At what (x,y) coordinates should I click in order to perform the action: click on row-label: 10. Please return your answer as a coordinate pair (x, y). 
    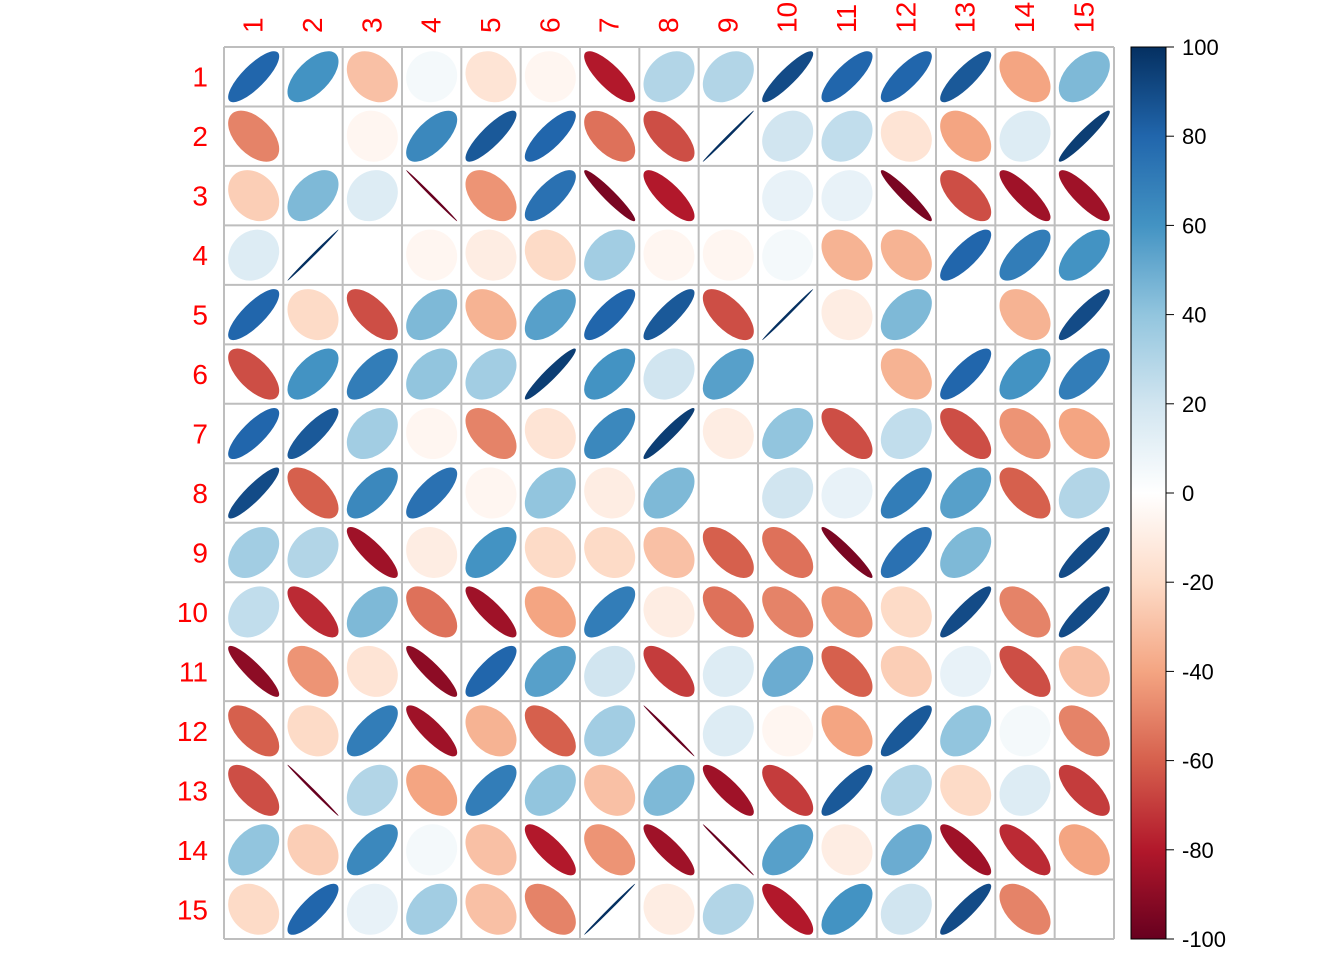
    Looking at the image, I should click on (192, 612).